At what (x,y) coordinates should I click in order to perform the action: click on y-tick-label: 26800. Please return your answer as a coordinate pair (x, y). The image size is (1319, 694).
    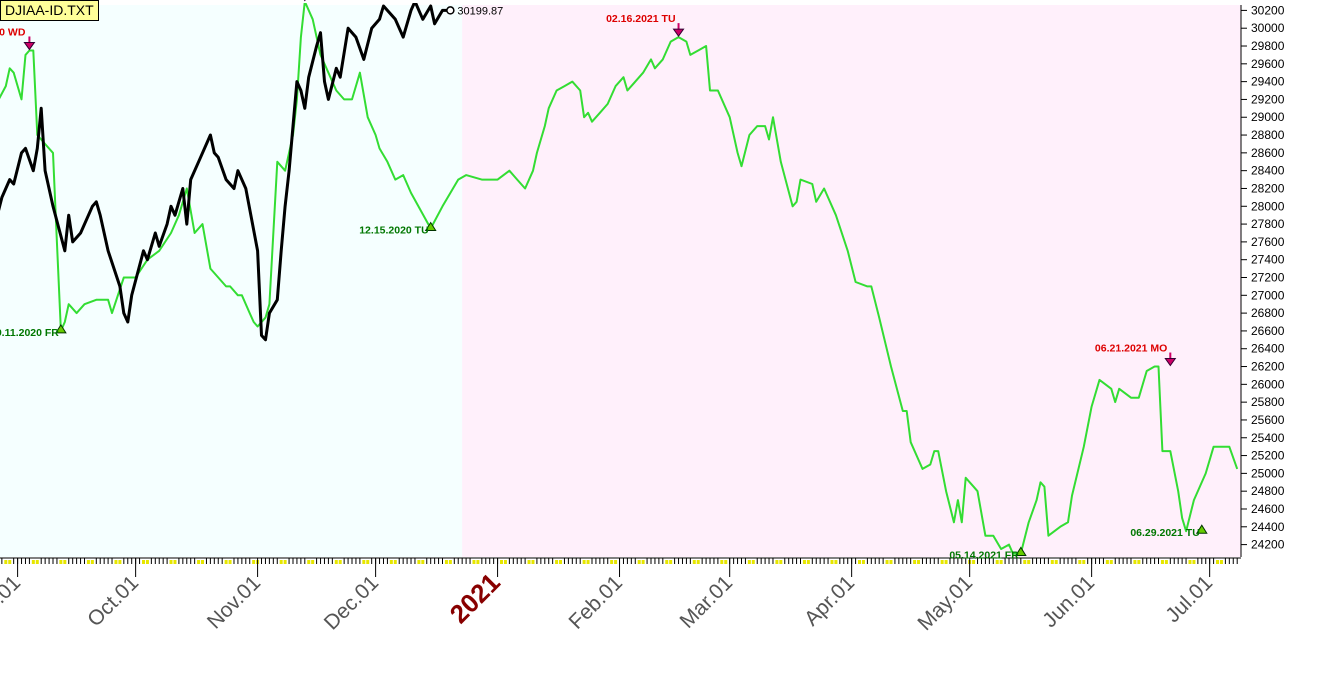
    Looking at the image, I should click on (1268, 313).